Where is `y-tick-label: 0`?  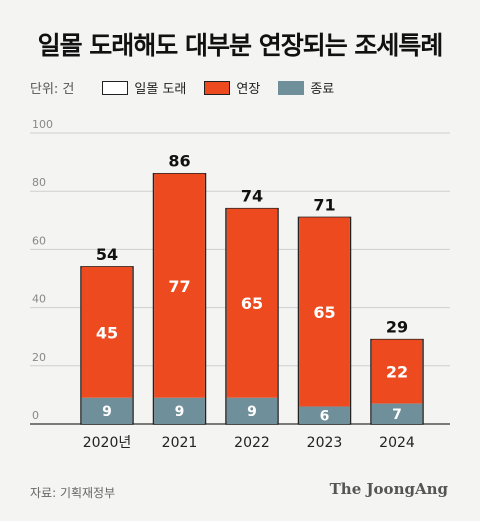 y-tick-label: 0 is located at coordinates (35, 415).